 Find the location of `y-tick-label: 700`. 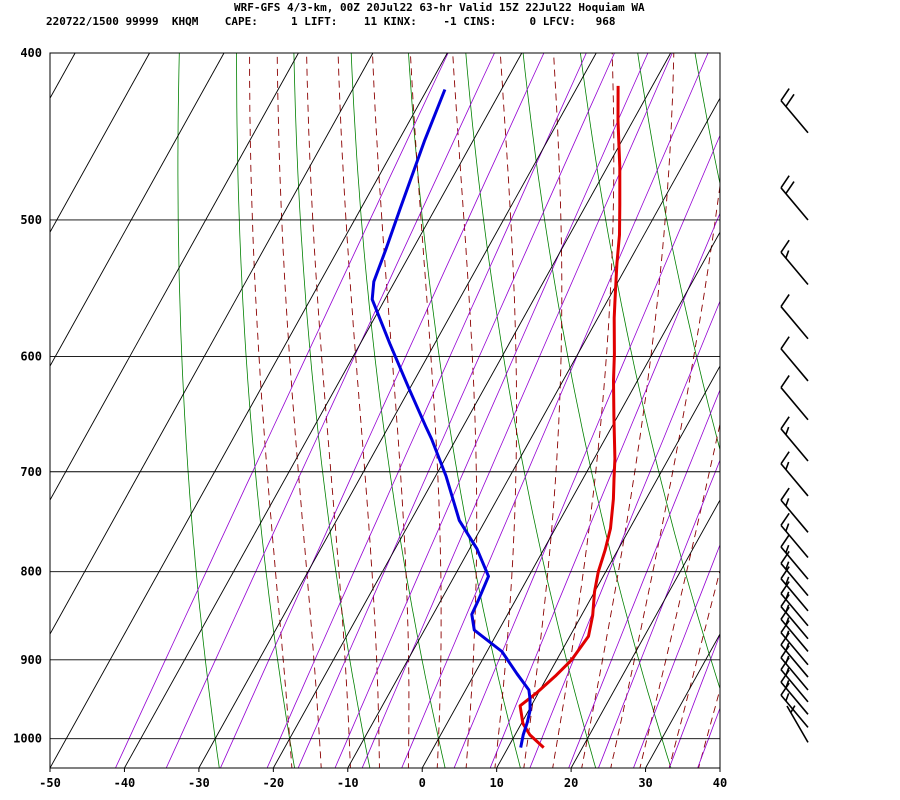

y-tick-label: 700 is located at coordinates (31, 472).